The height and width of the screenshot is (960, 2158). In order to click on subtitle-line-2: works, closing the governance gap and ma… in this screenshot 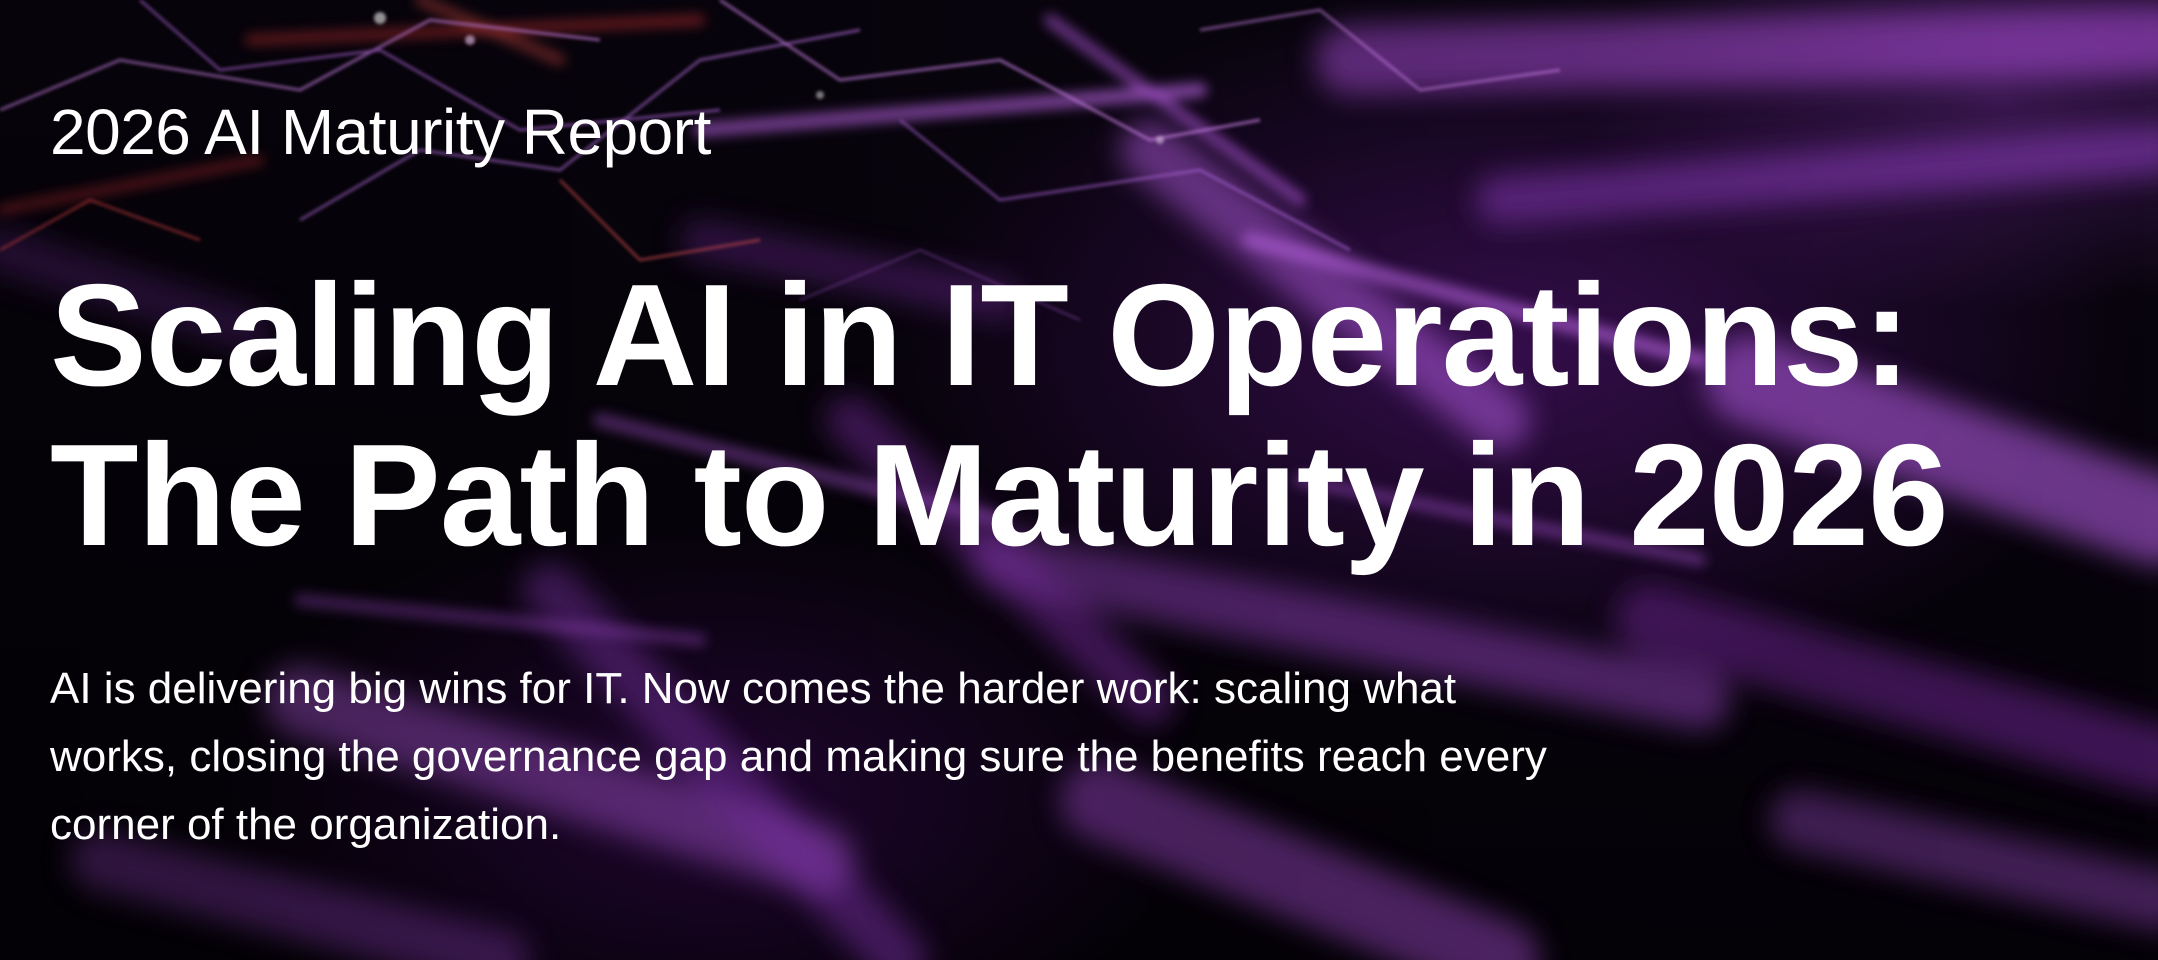, I will do `click(798, 756)`.